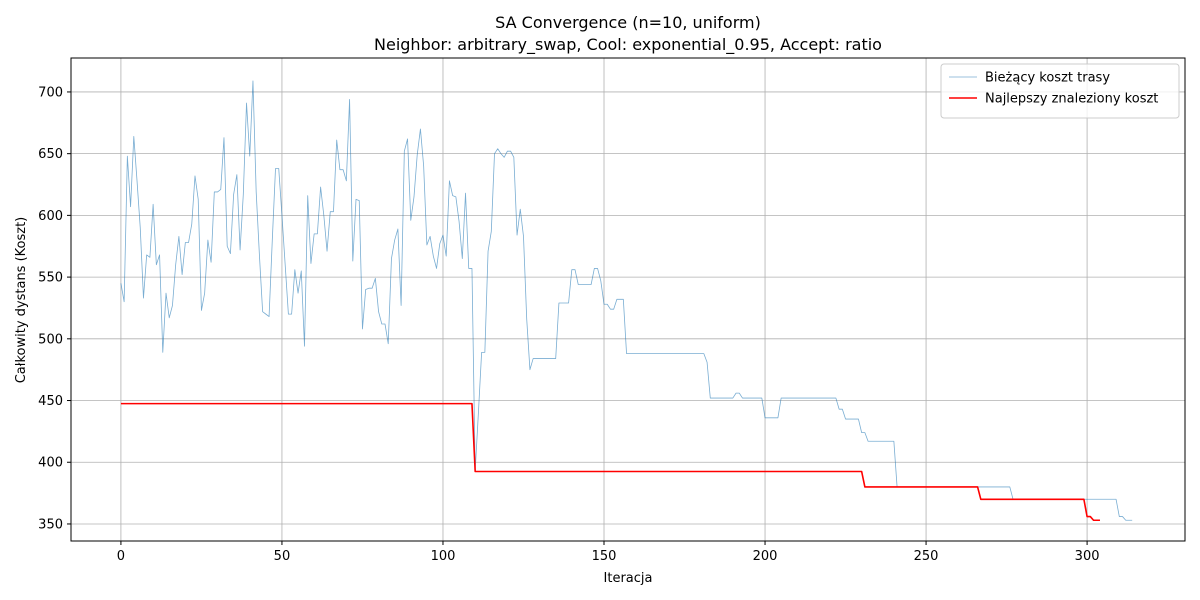  I want to click on x-tick-label: 50, so click(282, 556).